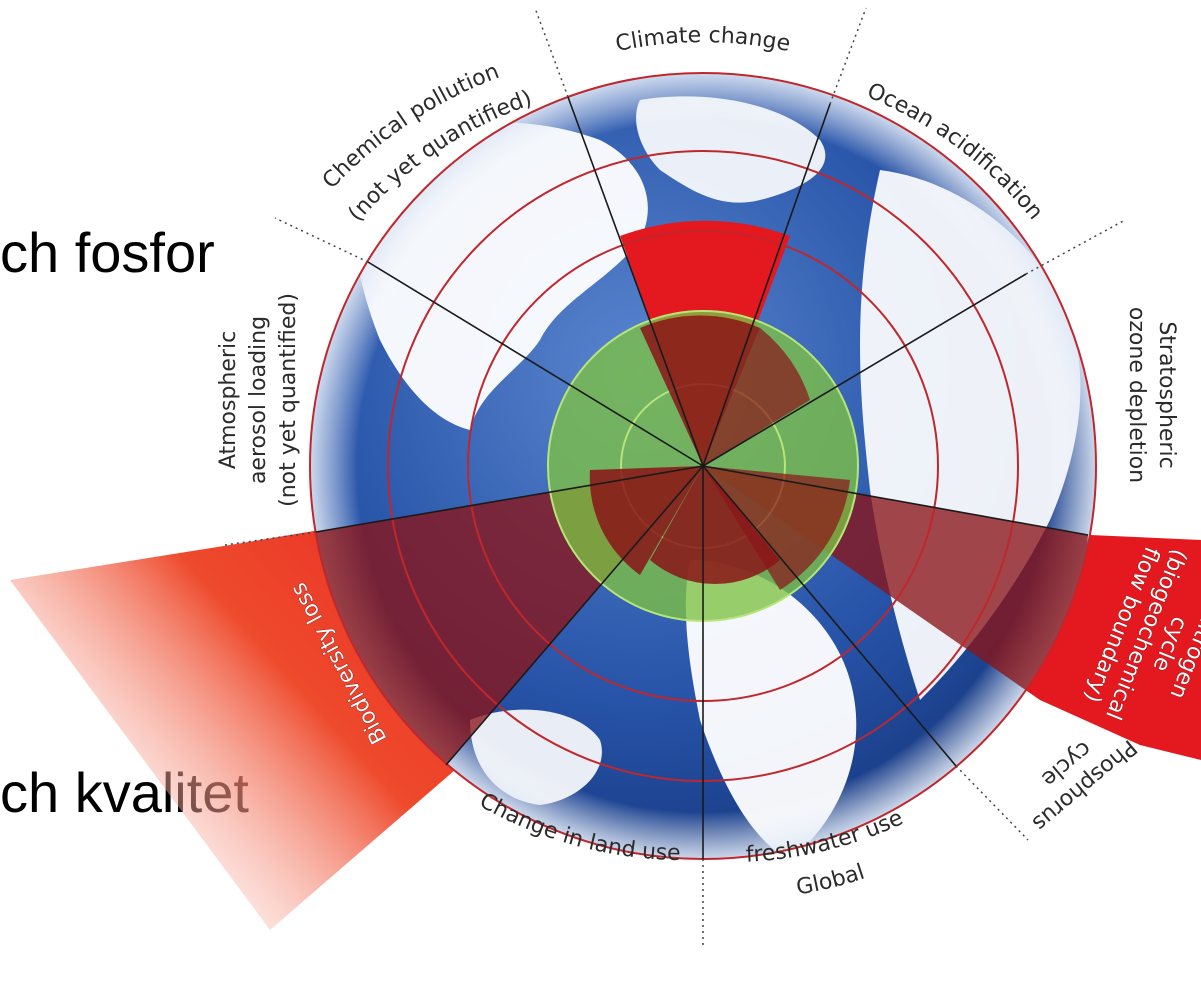 This screenshot has width=1201, height=987. I want to click on label-climate-change: Climate change, so click(703, 40).